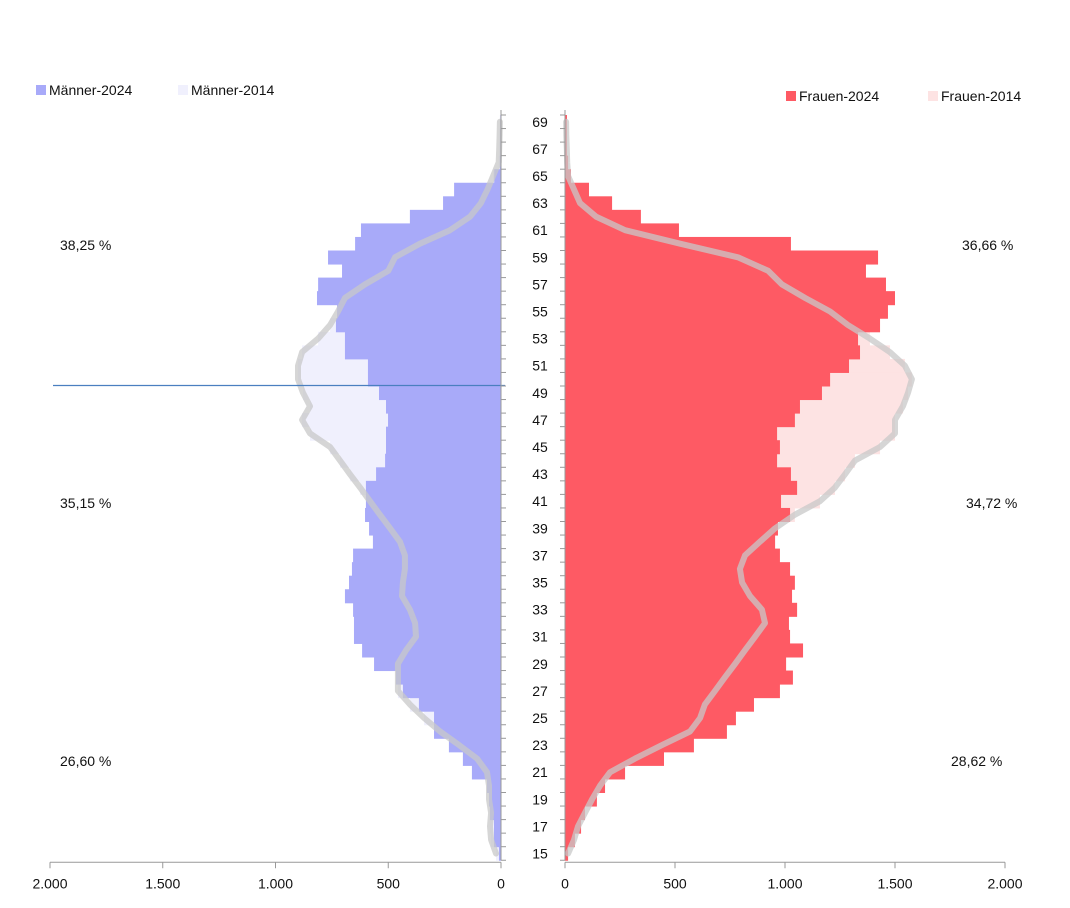 The width and height of the screenshot is (1070, 908). Describe the element at coordinates (903, 96) in the screenshot. I see `legend-right: Frauen-2024 Frauen-2014` at that location.